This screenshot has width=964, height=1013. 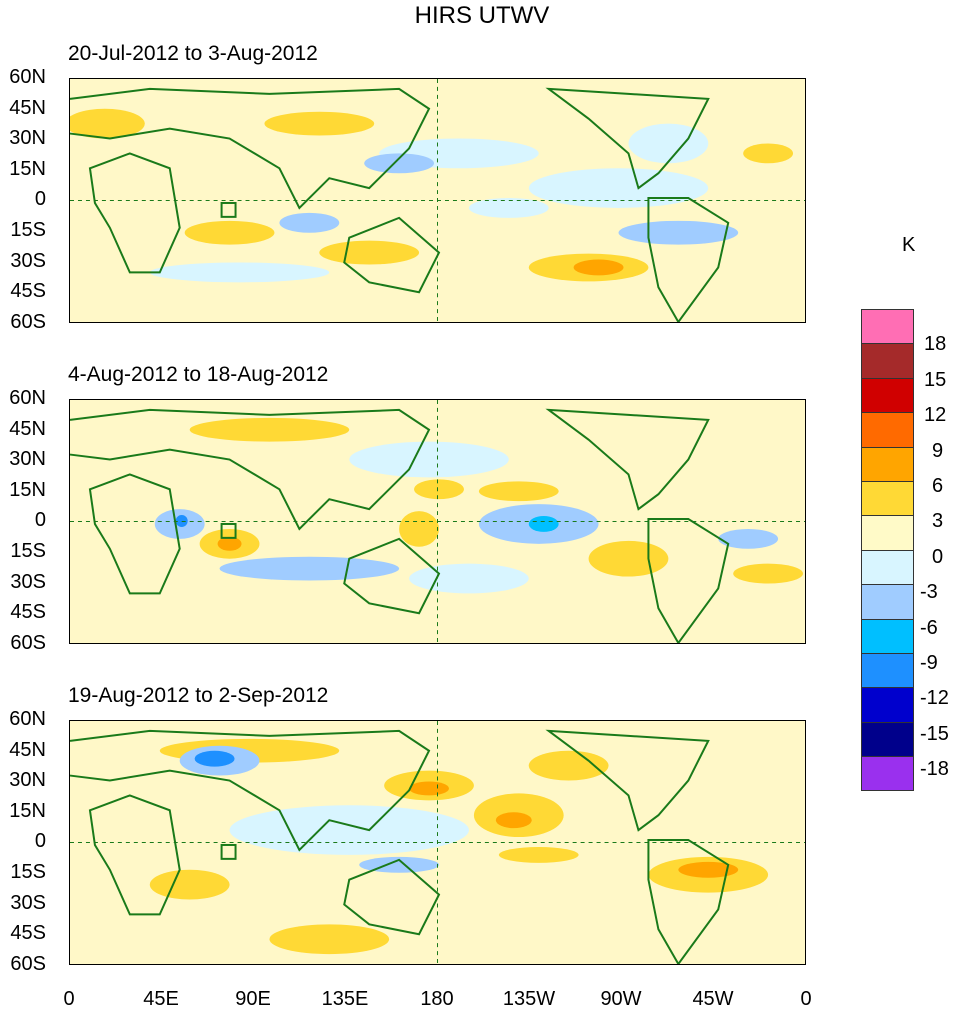 I want to click on lon-tick-label: 135W, so click(x=529, y=999).